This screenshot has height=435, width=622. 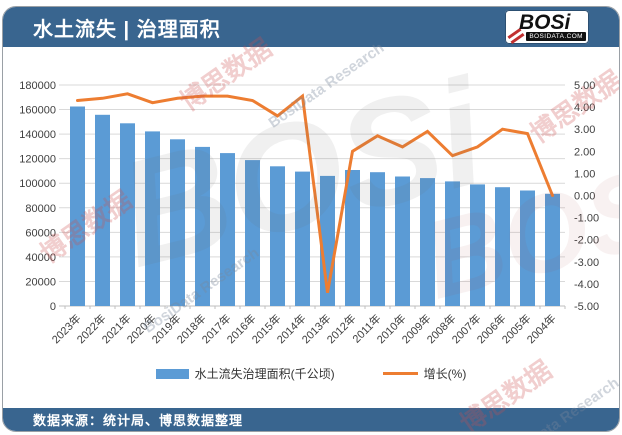 I want to click on svg-text: 80000, so click(x=40, y=209).